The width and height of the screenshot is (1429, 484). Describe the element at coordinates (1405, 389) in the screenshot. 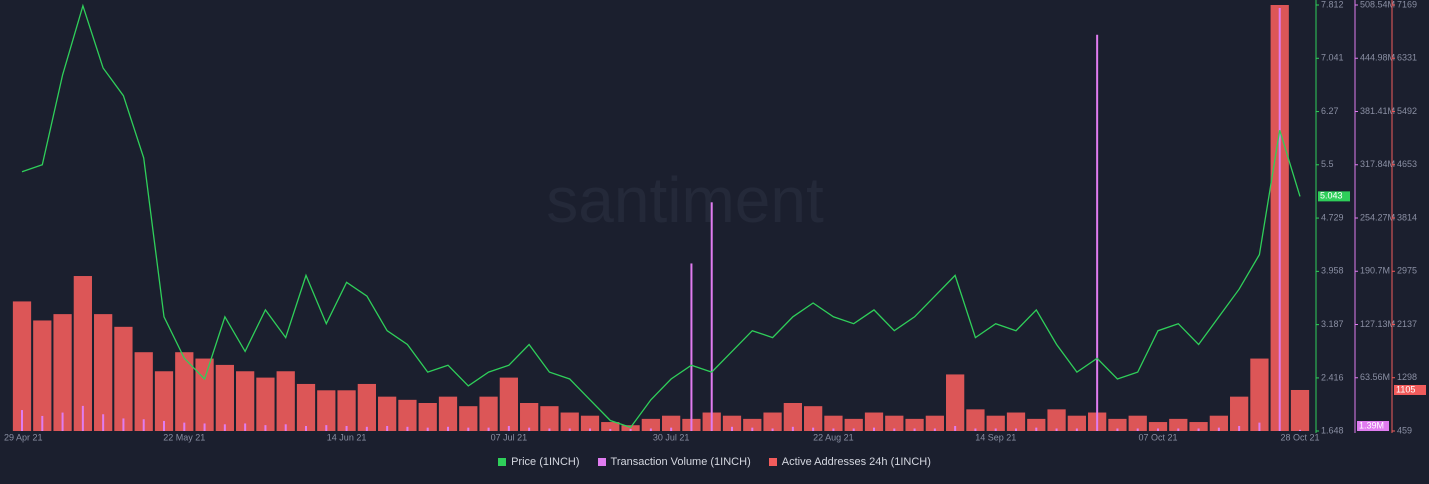

I see `last-value-label: 1105` at that location.